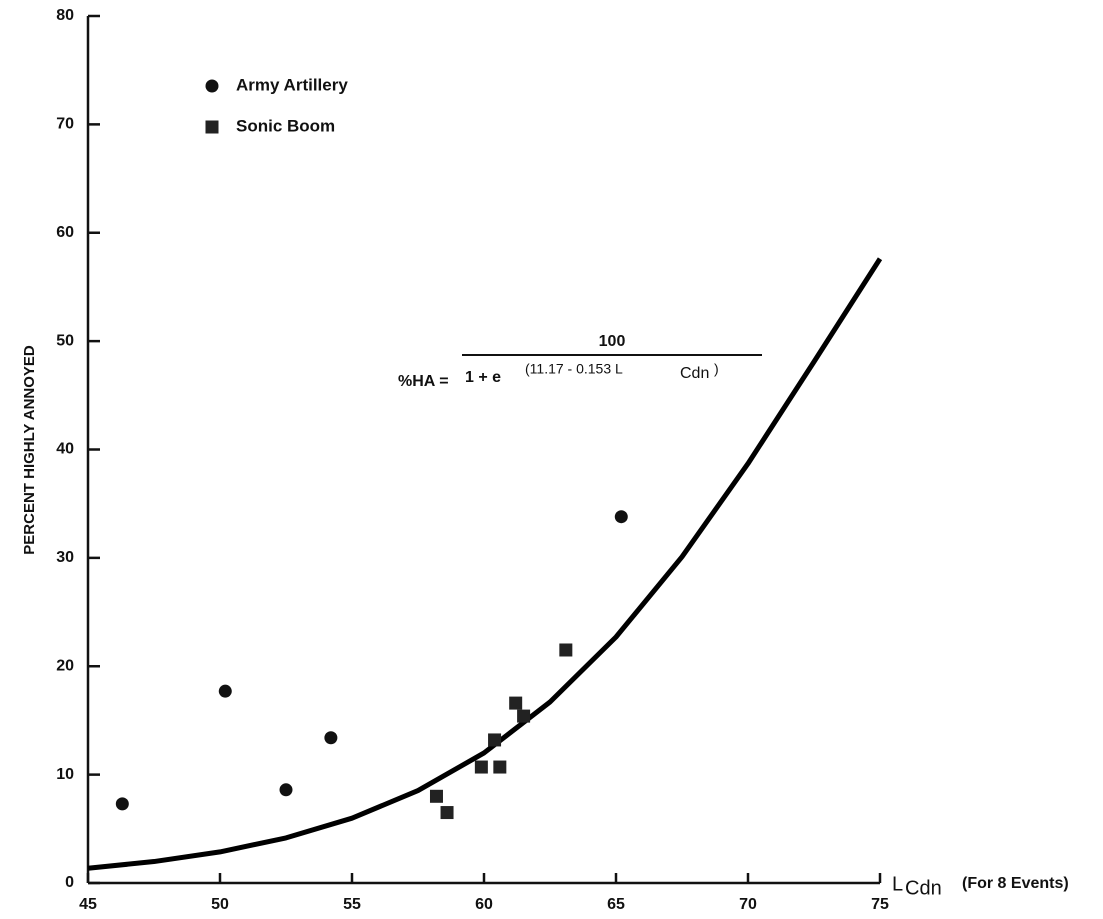 The height and width of the screenshot is (919, 1103). What do you see at coordinates (65, 665) in the screenshot?
I see `y-tick-label: 20` at bounding box center [65, 665].